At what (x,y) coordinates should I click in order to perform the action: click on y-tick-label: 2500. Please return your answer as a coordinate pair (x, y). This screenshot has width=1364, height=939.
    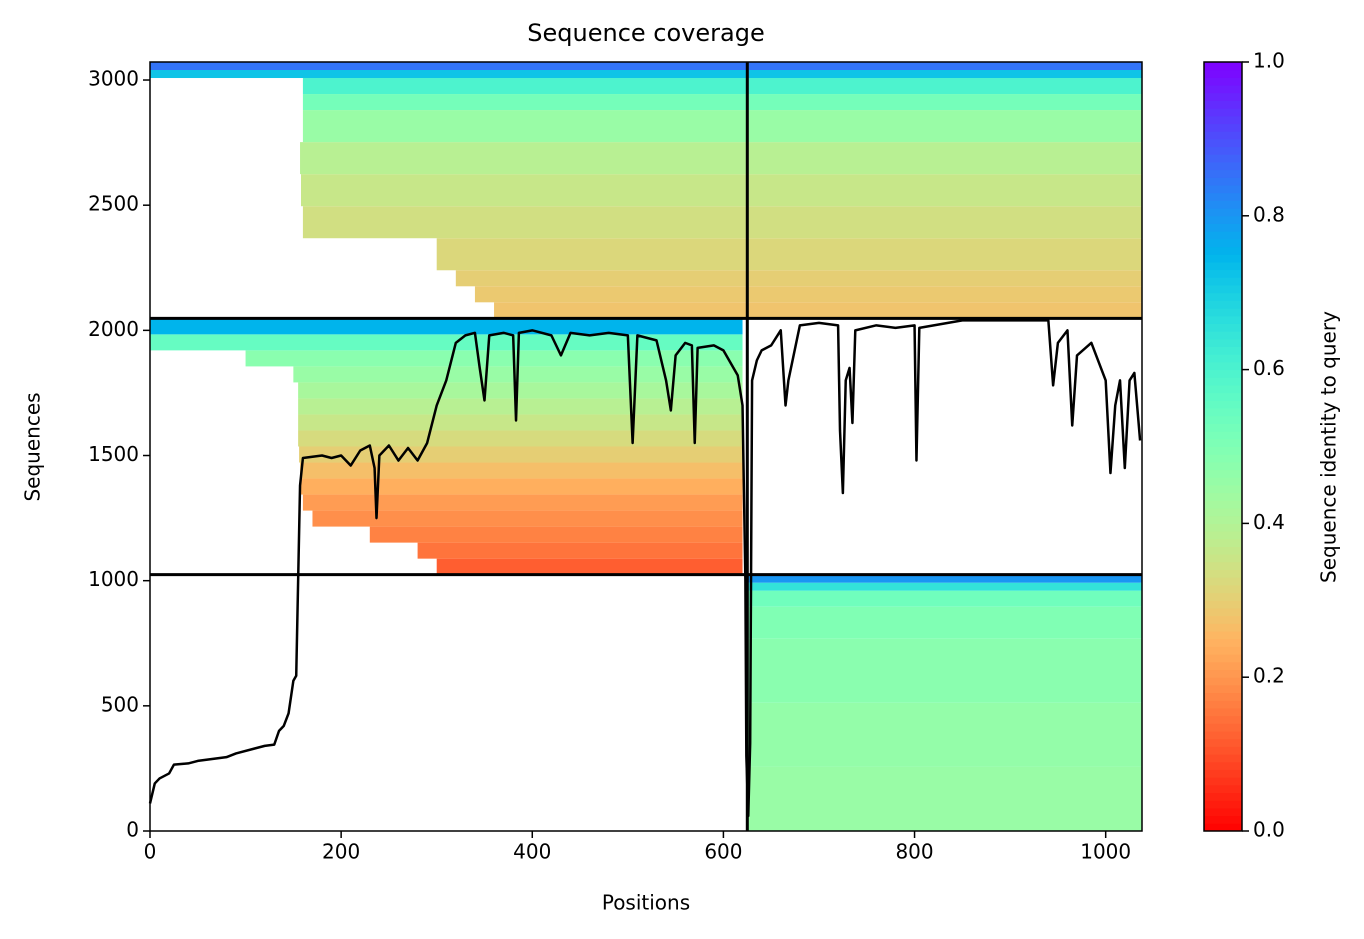
    Looking at the image, I should click on (113, 204).